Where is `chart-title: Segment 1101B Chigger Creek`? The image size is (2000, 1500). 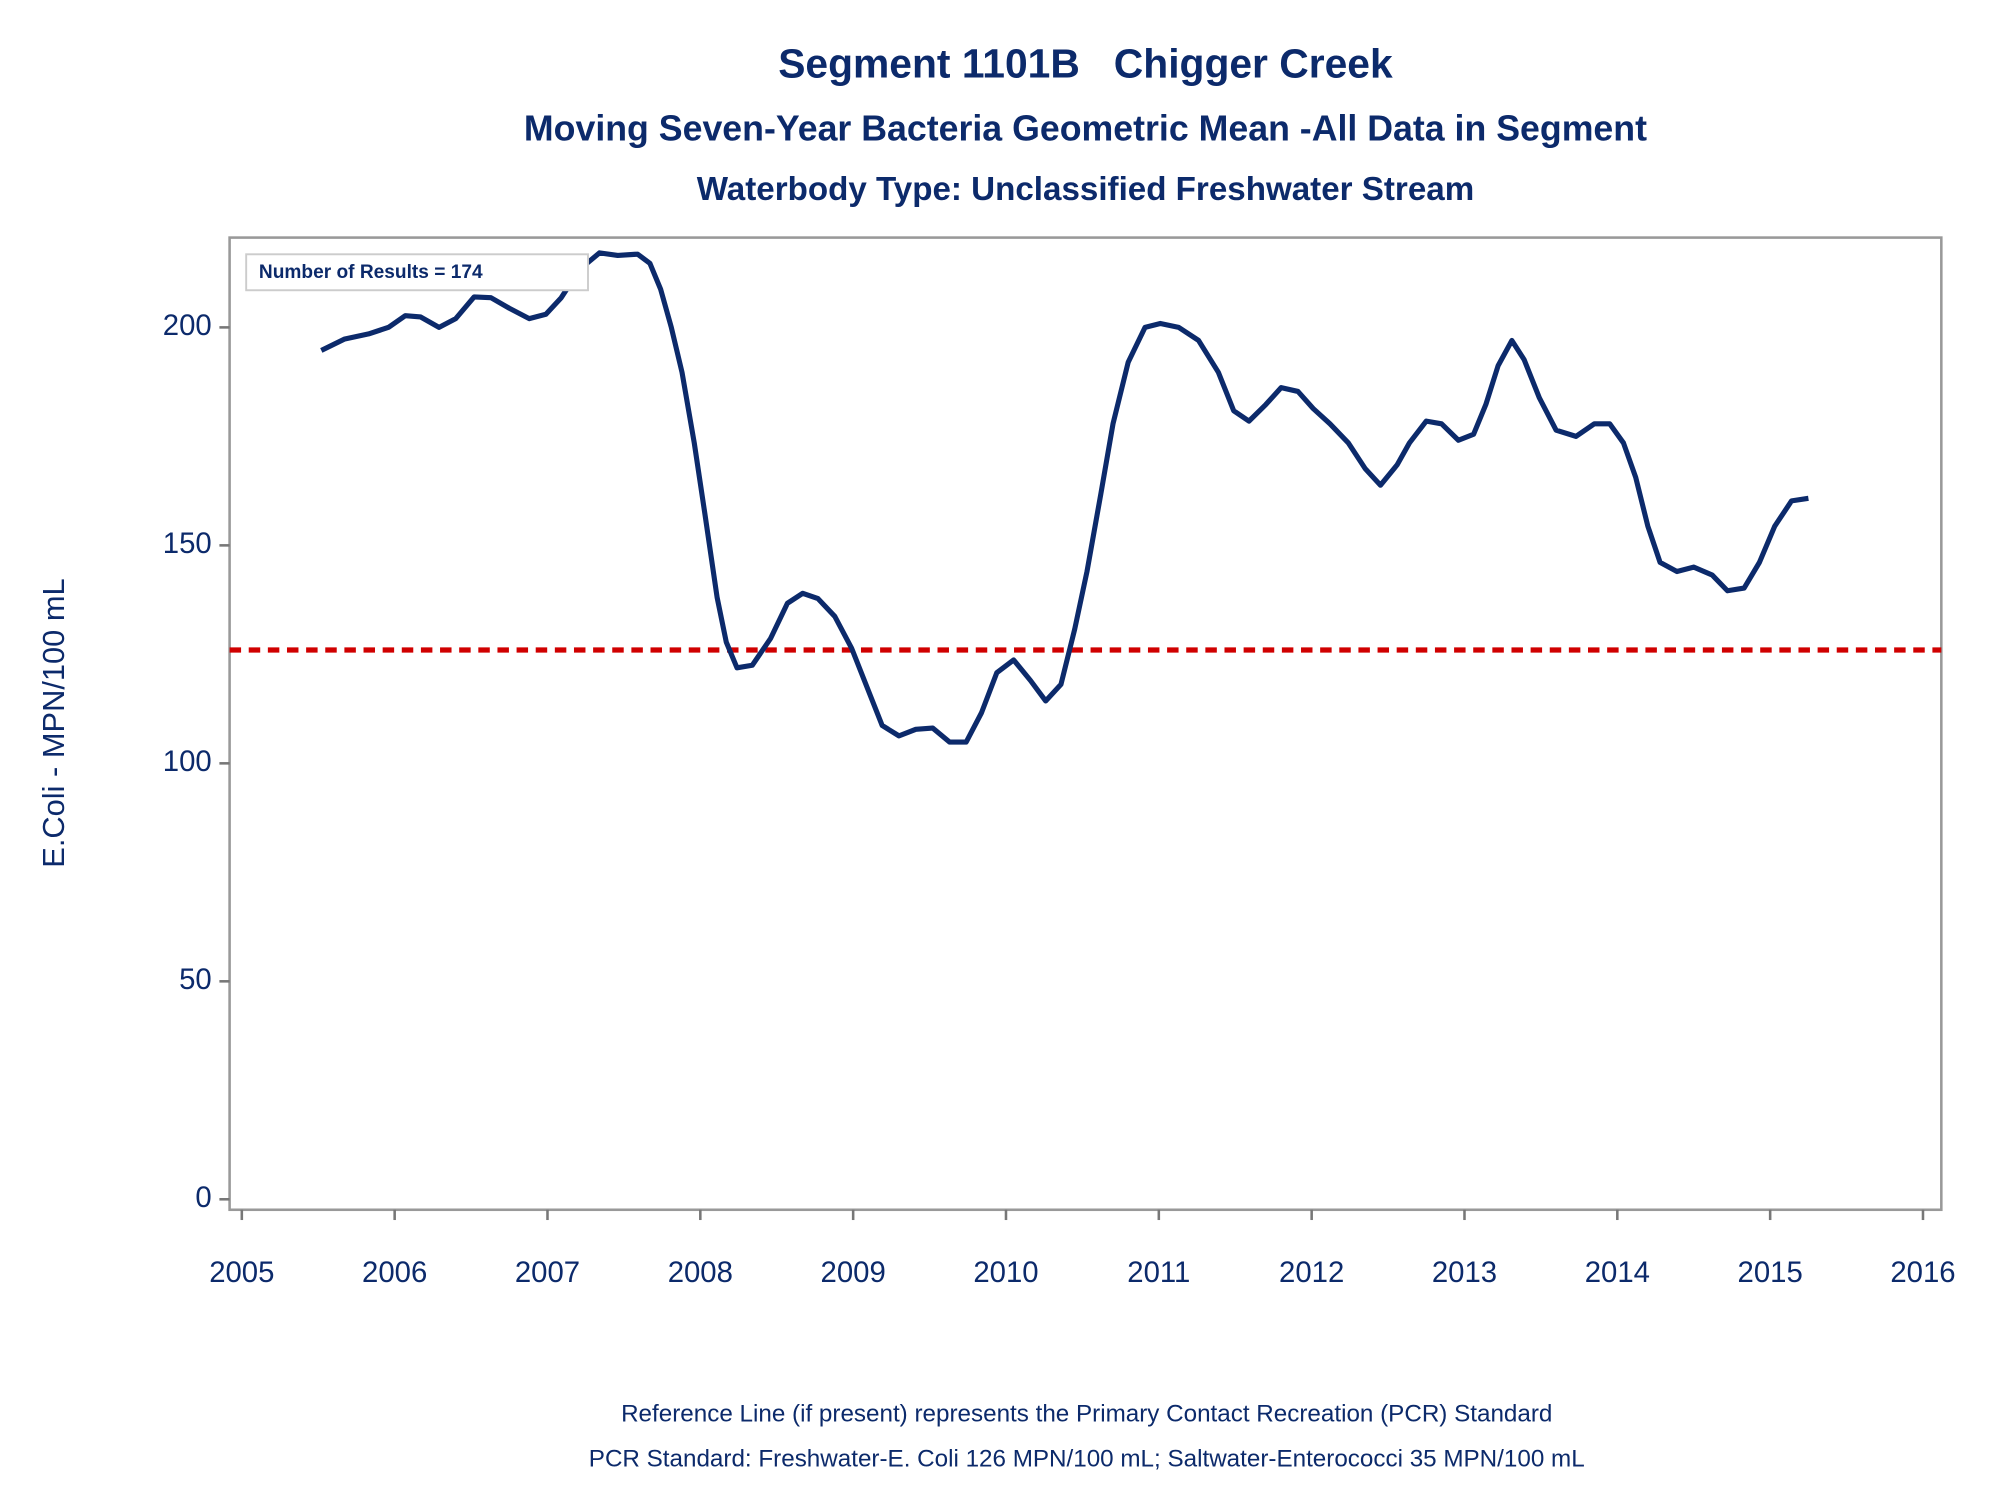 chart-title: Segment 1101B Chigger Creek is located at coordinates (1085, 64).